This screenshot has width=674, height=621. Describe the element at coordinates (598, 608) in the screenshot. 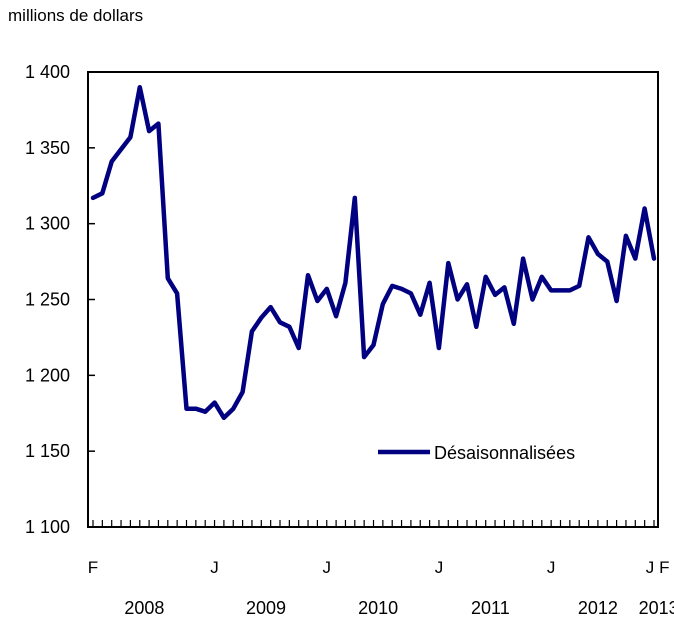

I see `x-year-label: 2012` at that location.